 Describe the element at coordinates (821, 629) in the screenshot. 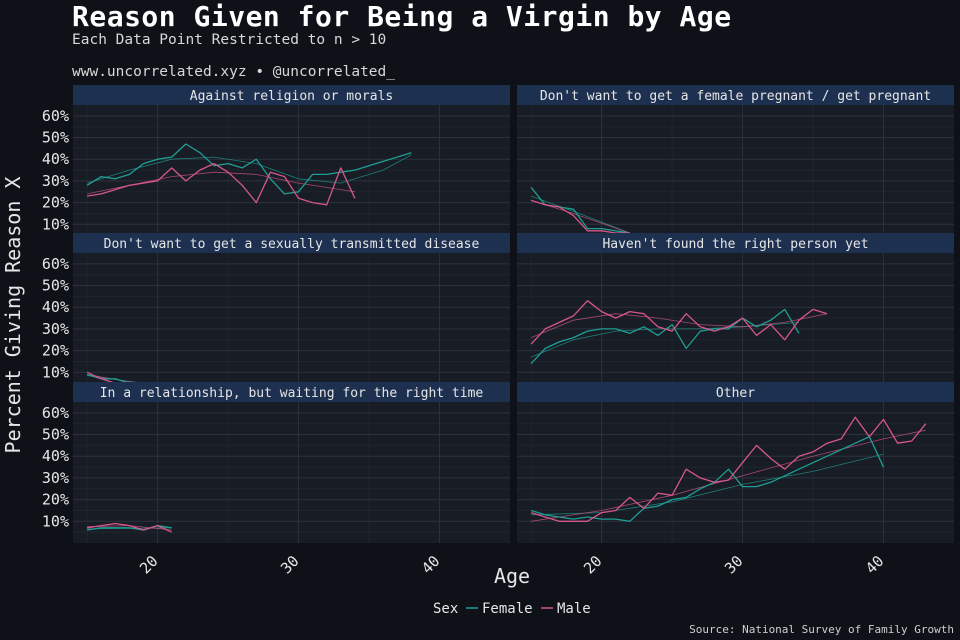

I see `chart-source: Source: National Survey of Family Growth` at that location.